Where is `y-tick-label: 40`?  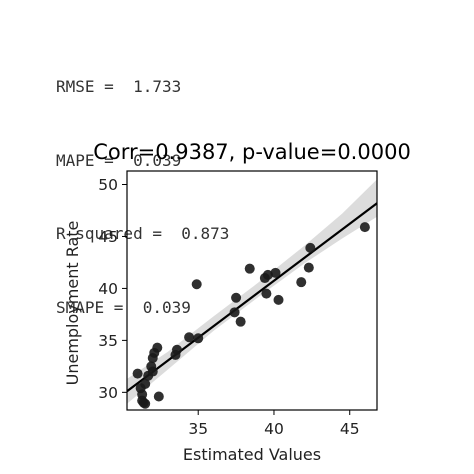 y-tick-label: 40 is located at coordinates (108, 289).